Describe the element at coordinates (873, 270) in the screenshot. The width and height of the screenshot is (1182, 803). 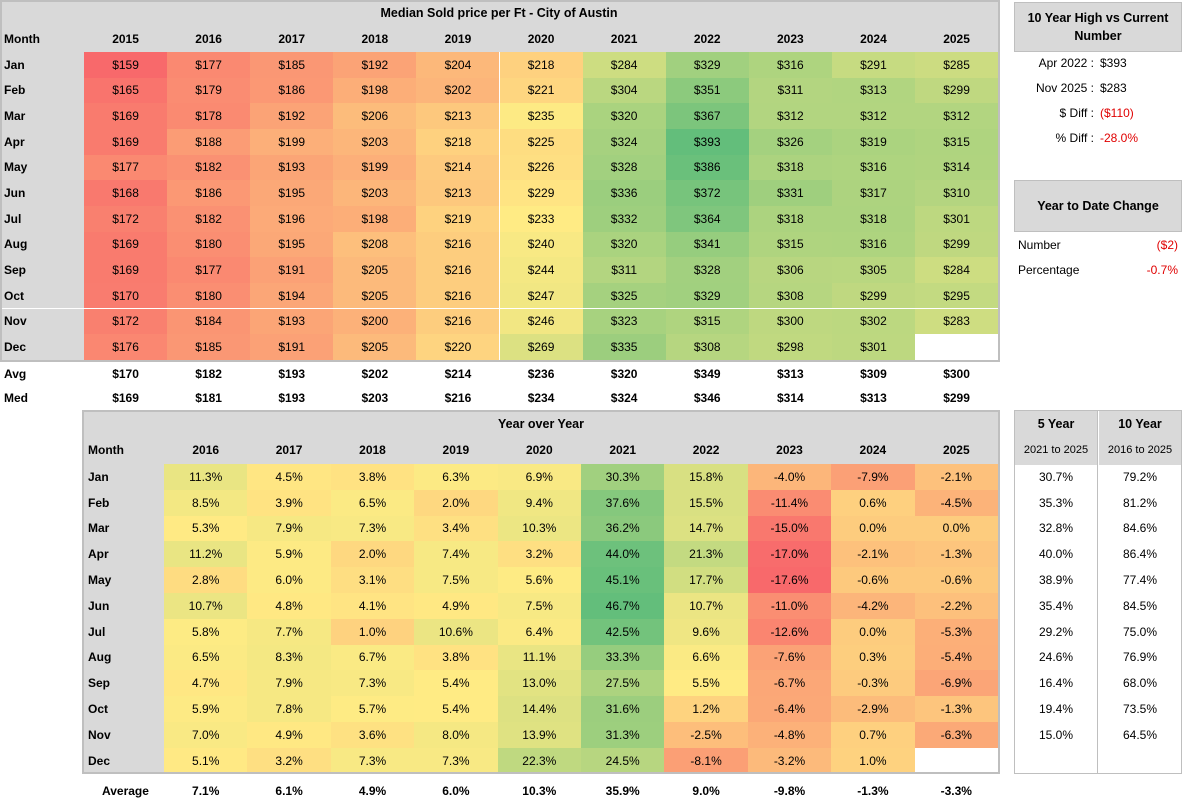
I see `price-cell: $305` at that location.